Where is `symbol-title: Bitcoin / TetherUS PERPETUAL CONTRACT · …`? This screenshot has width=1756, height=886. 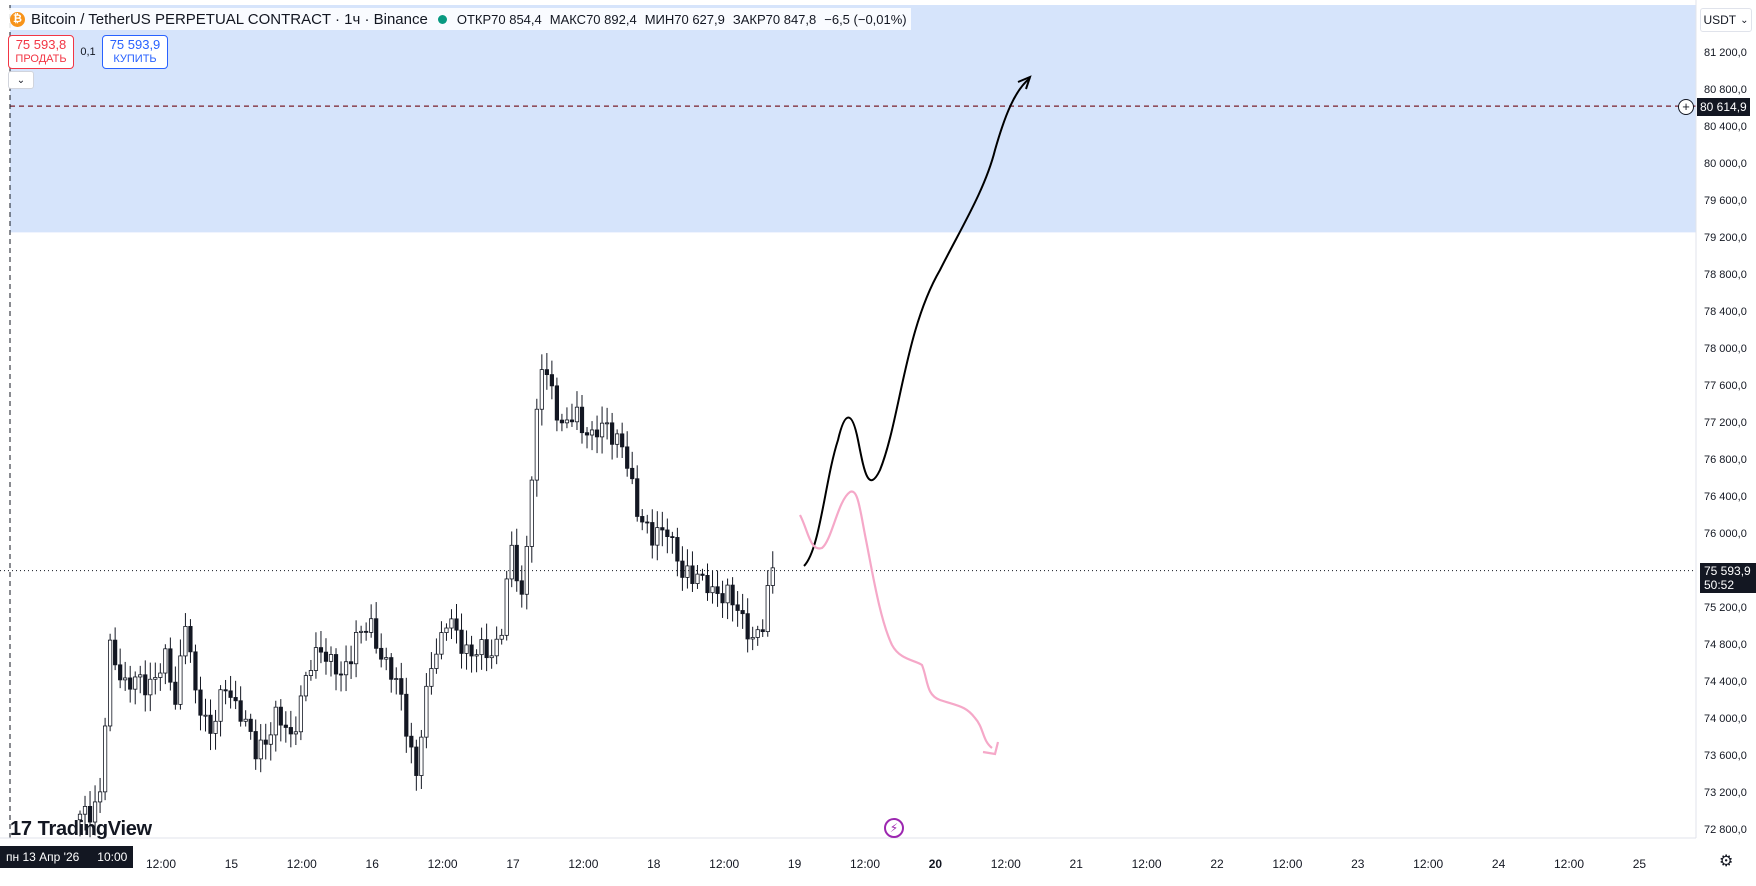
symbol-title: Bitcoin / TetherUS PERPETUAL CONTRACT · … is located at coordinates (229, 19).